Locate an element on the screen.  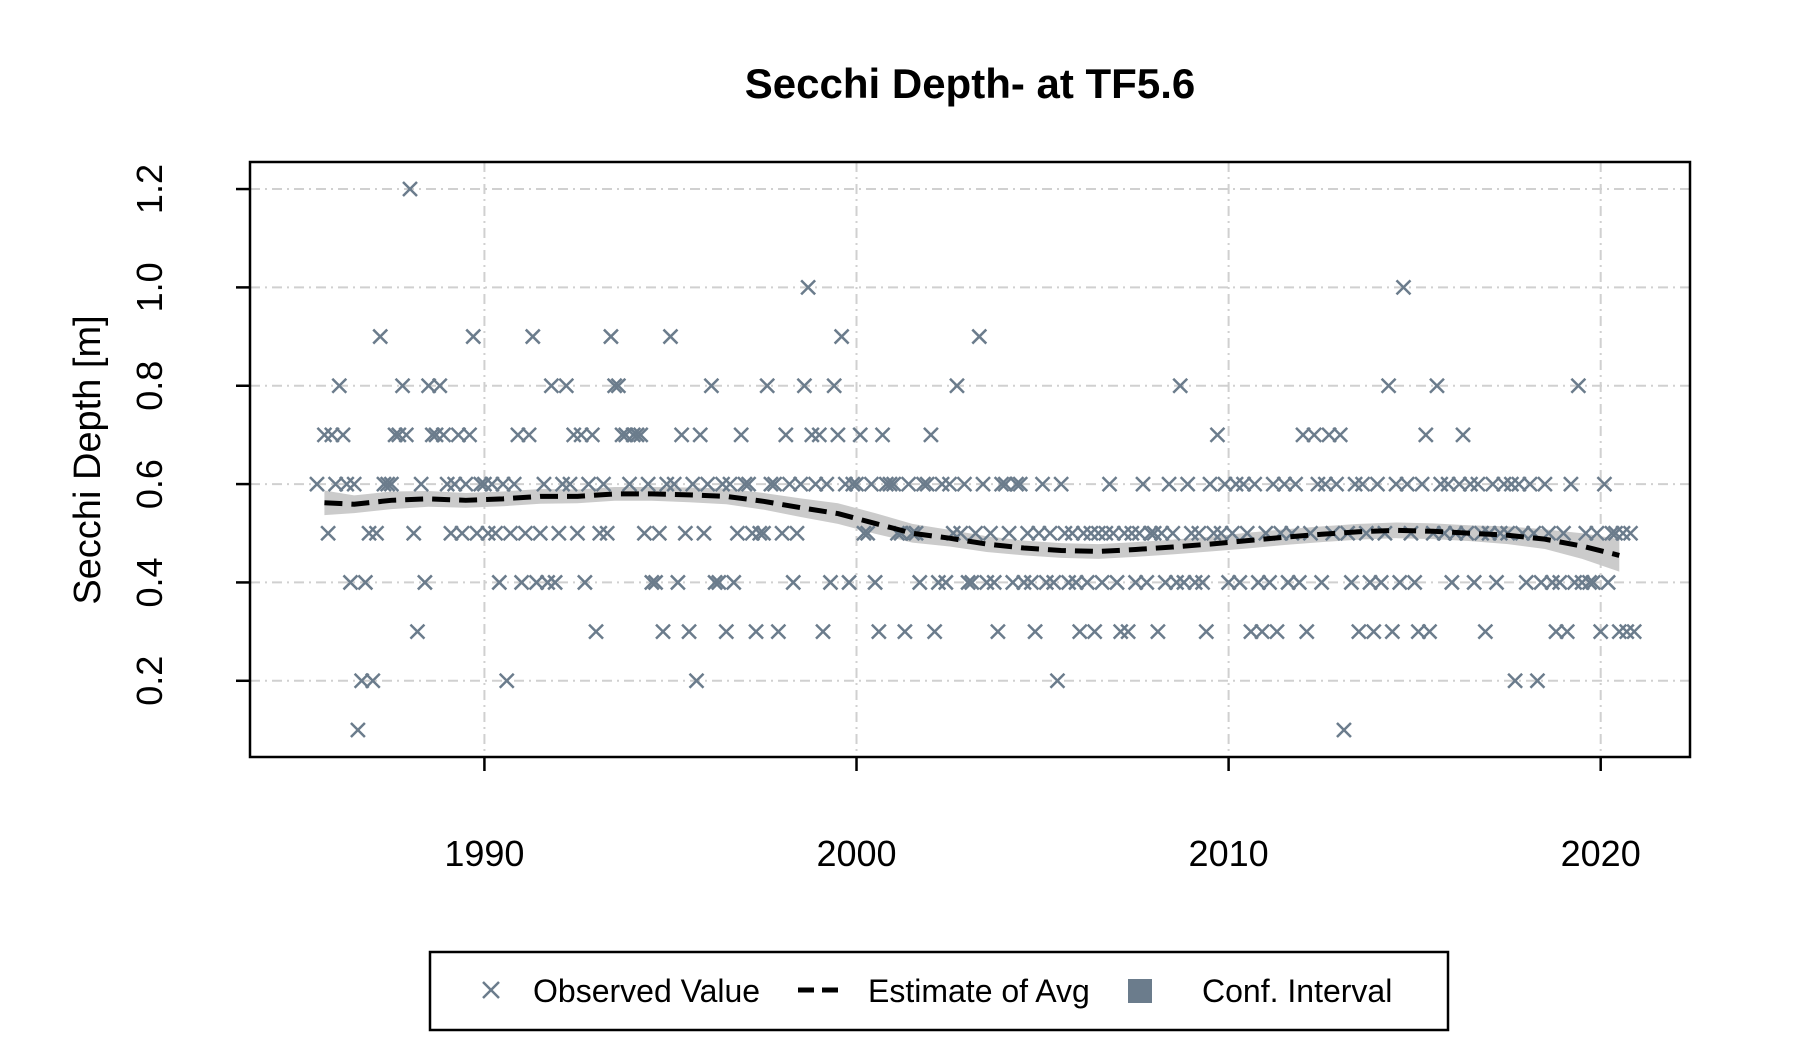
x-tick-label-1: 2000 is located at coordinates (856, 853).